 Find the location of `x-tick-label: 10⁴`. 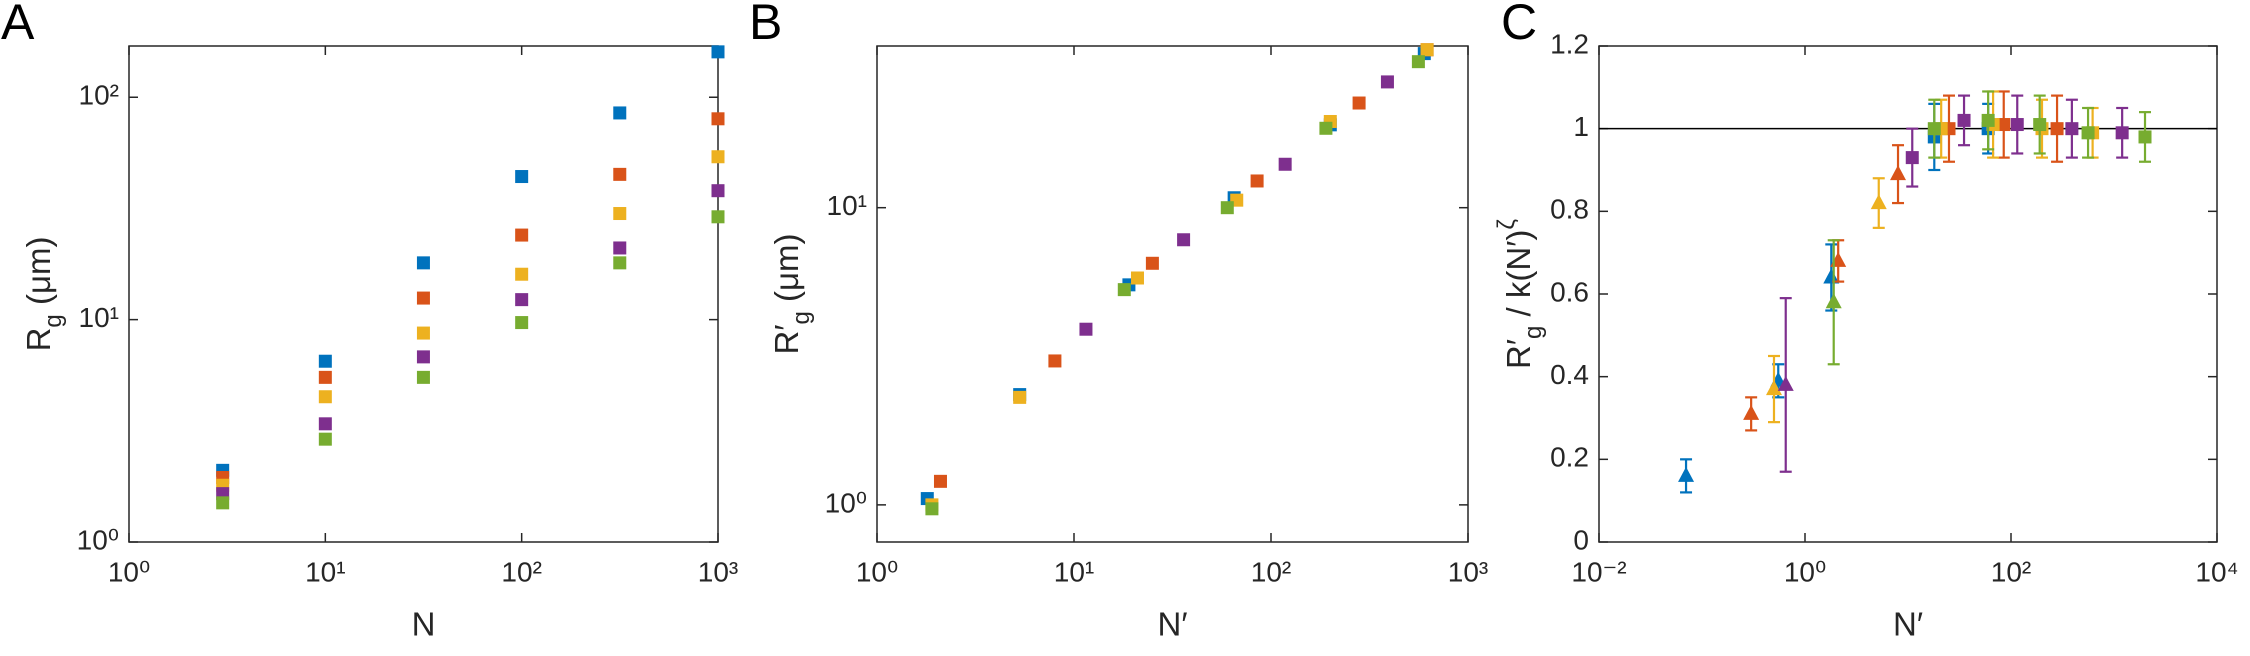

x-tick-label: 10⁴ is located at coordinates (2216, 571).